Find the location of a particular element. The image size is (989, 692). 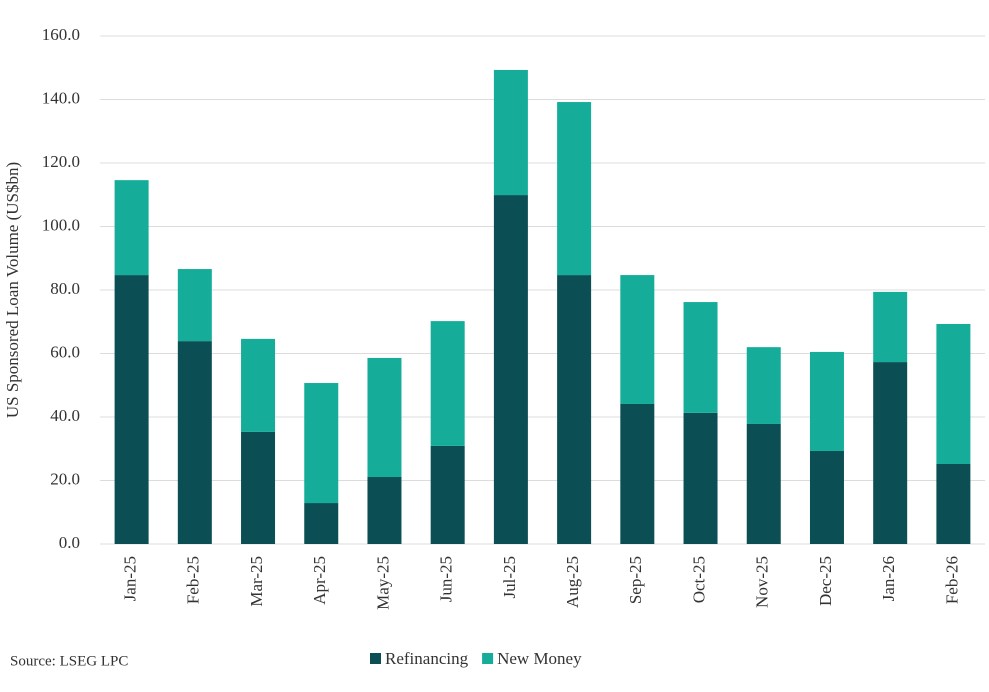

legend-label: New Money is located at coordinates (539, 658).